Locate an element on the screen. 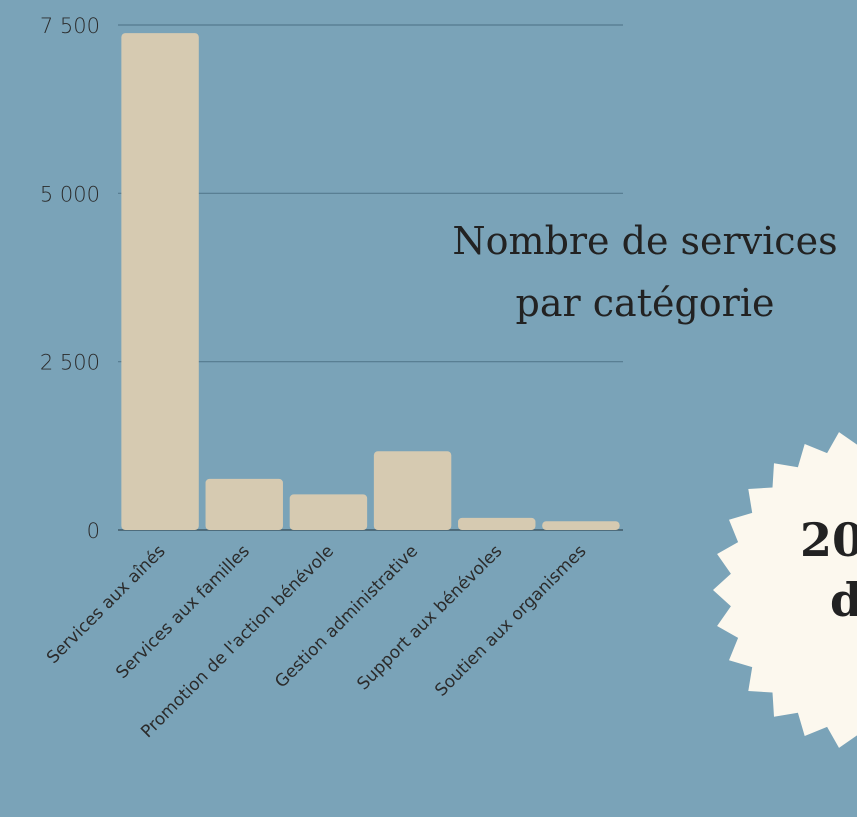 The image size is (857, 817). y-tick-label: 7 500 is located at coordinates (70, 26).